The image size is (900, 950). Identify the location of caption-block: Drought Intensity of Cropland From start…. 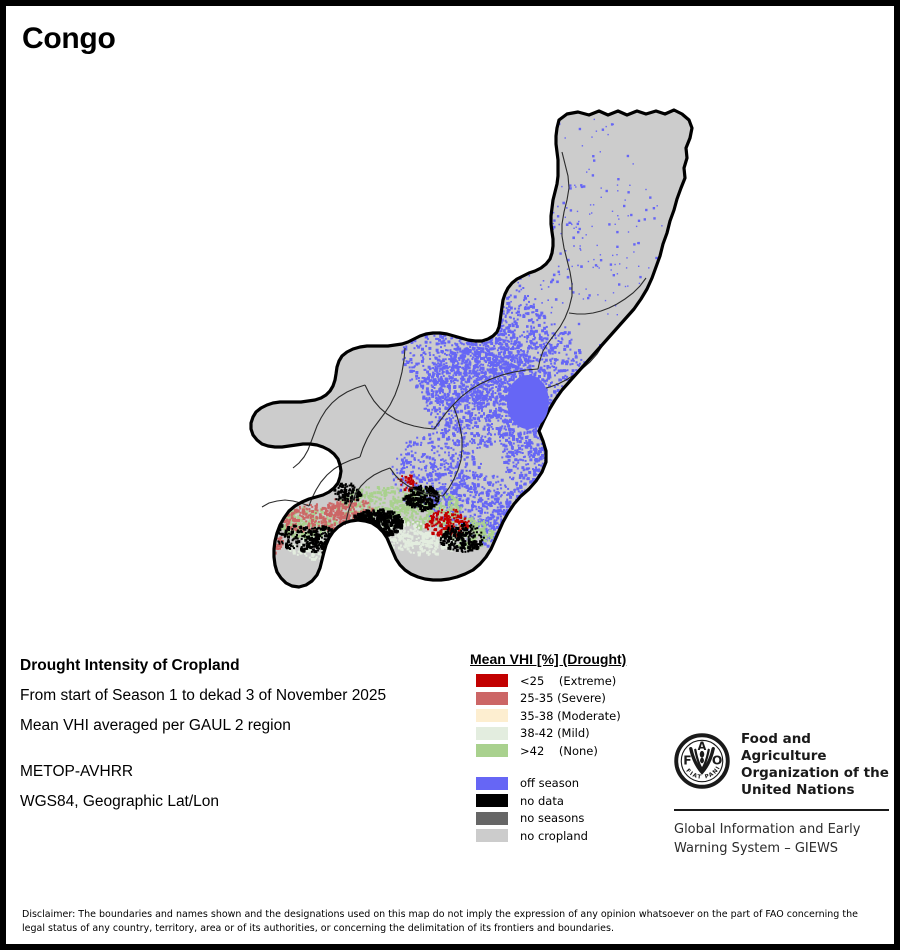
(240, 734).